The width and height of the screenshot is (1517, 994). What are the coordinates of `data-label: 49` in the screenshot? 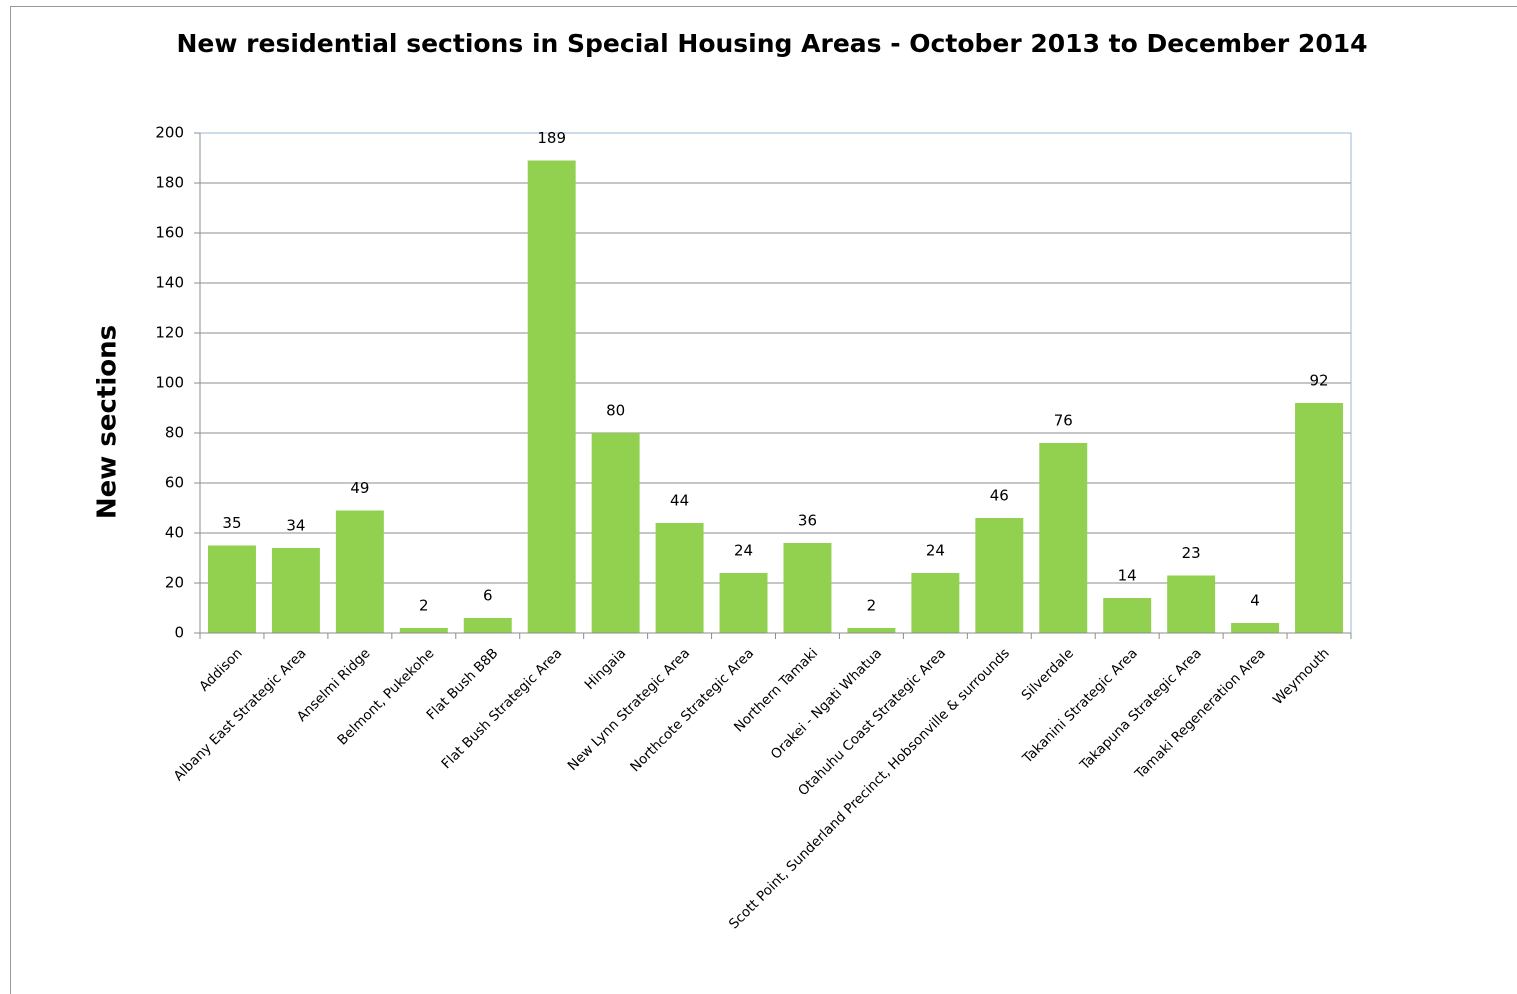 It's located at (359, 488).